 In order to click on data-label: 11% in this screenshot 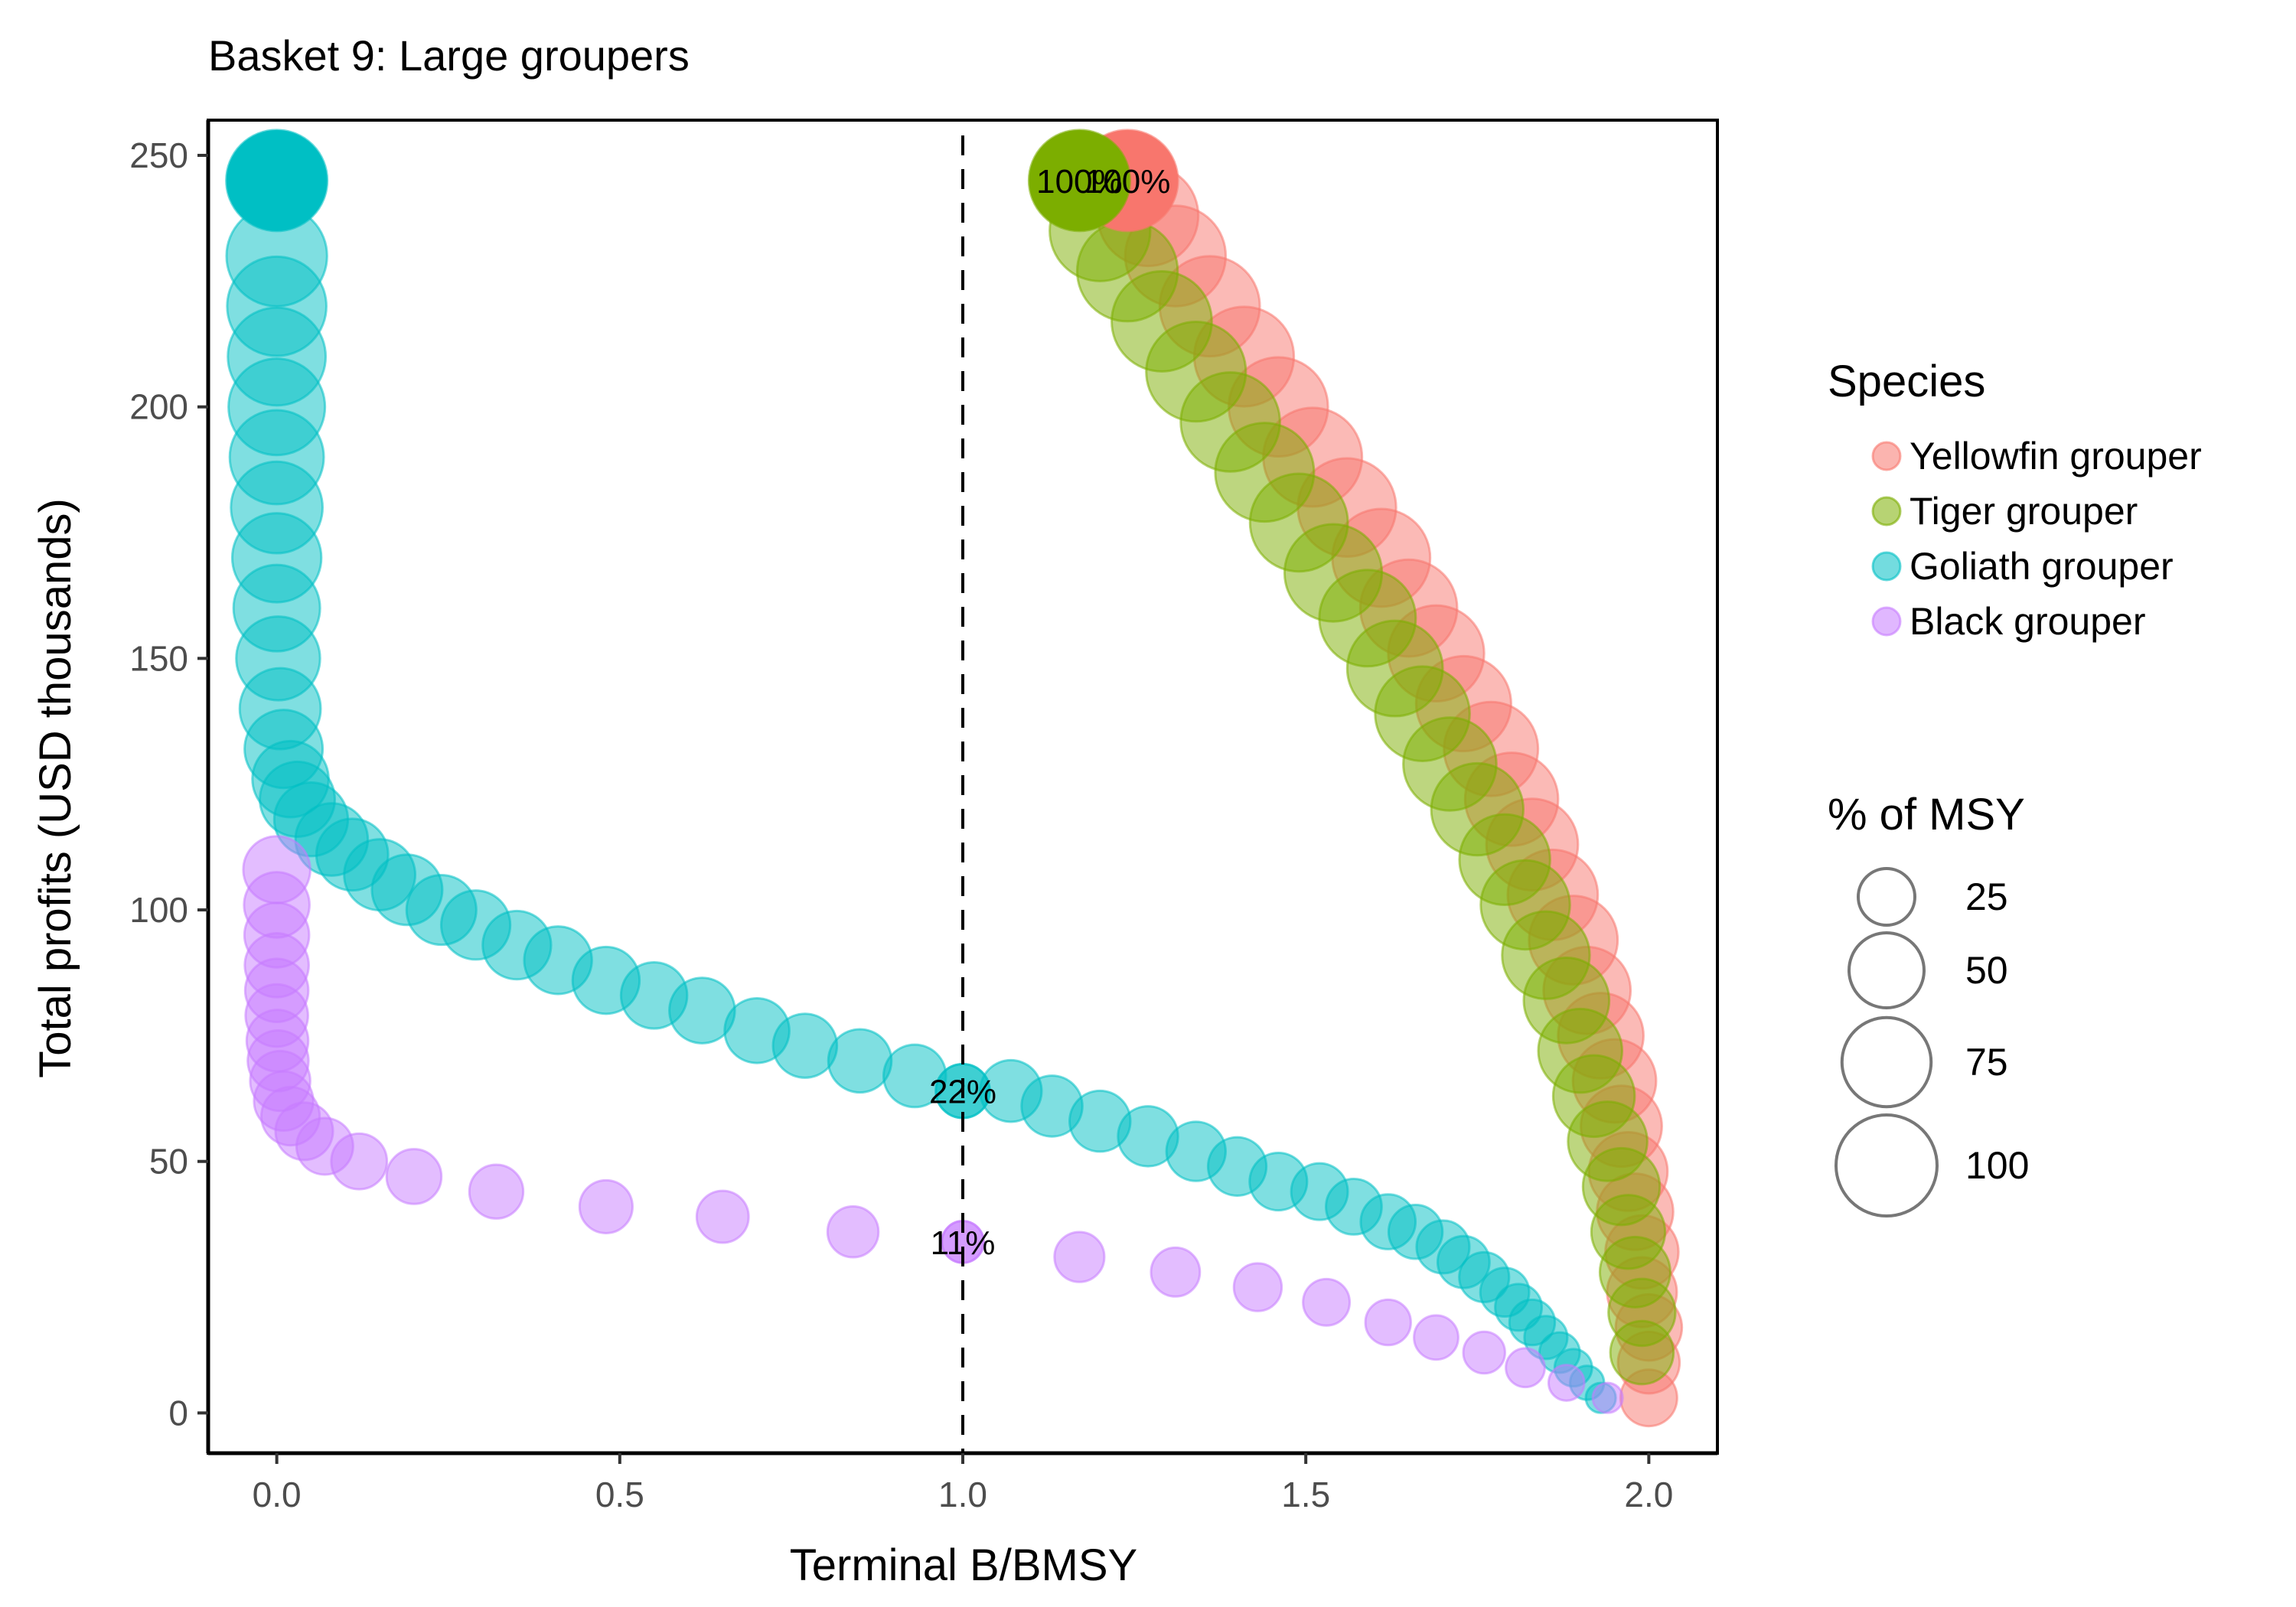, I will do `click(963, 1243)`.